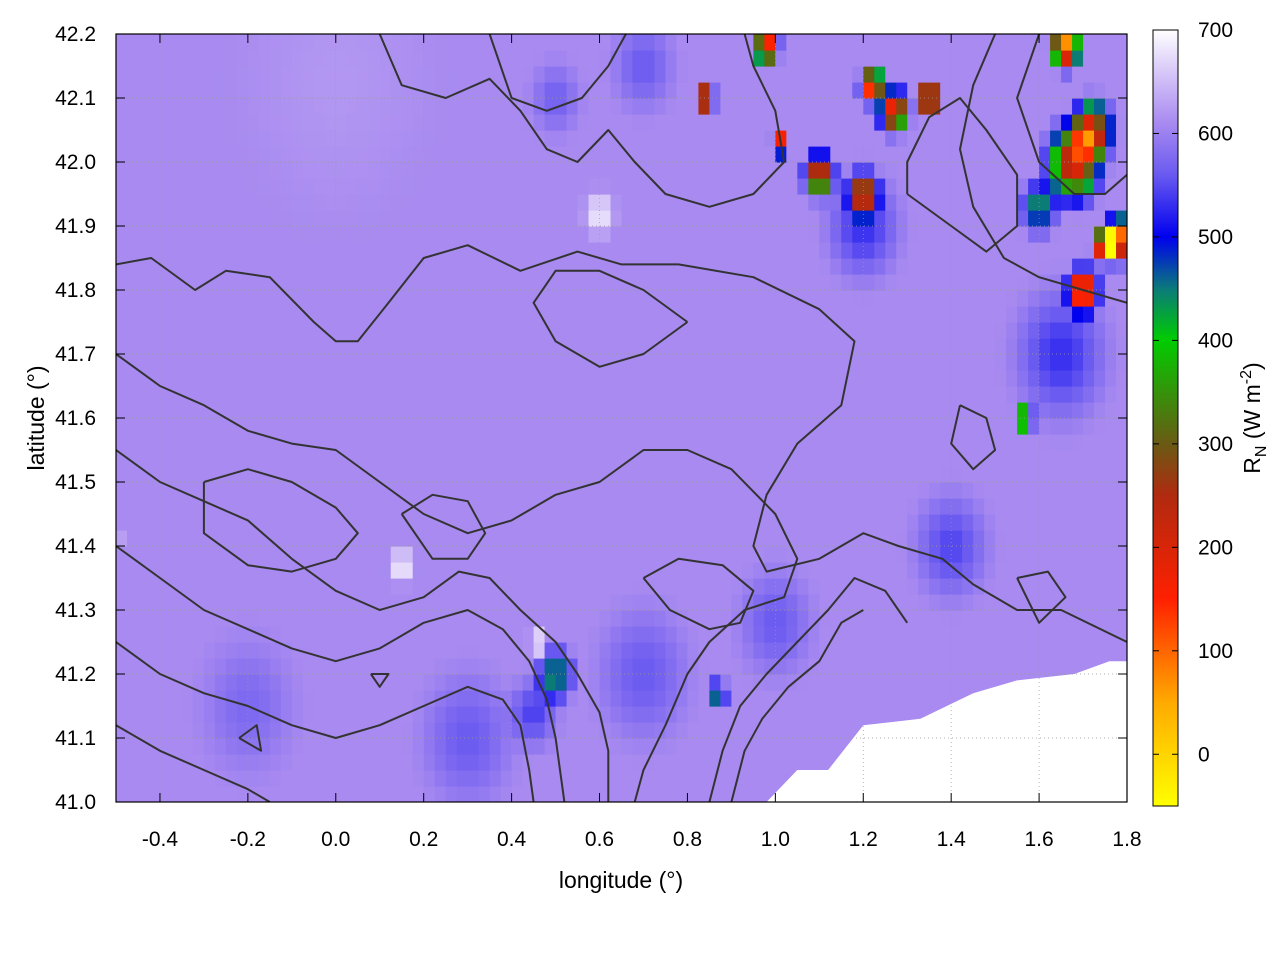 The image size is (1280, 960). What do you see at coordinates (962, 175) in the screenshot?
I see `contour-line` at bounding box center [962, 175].